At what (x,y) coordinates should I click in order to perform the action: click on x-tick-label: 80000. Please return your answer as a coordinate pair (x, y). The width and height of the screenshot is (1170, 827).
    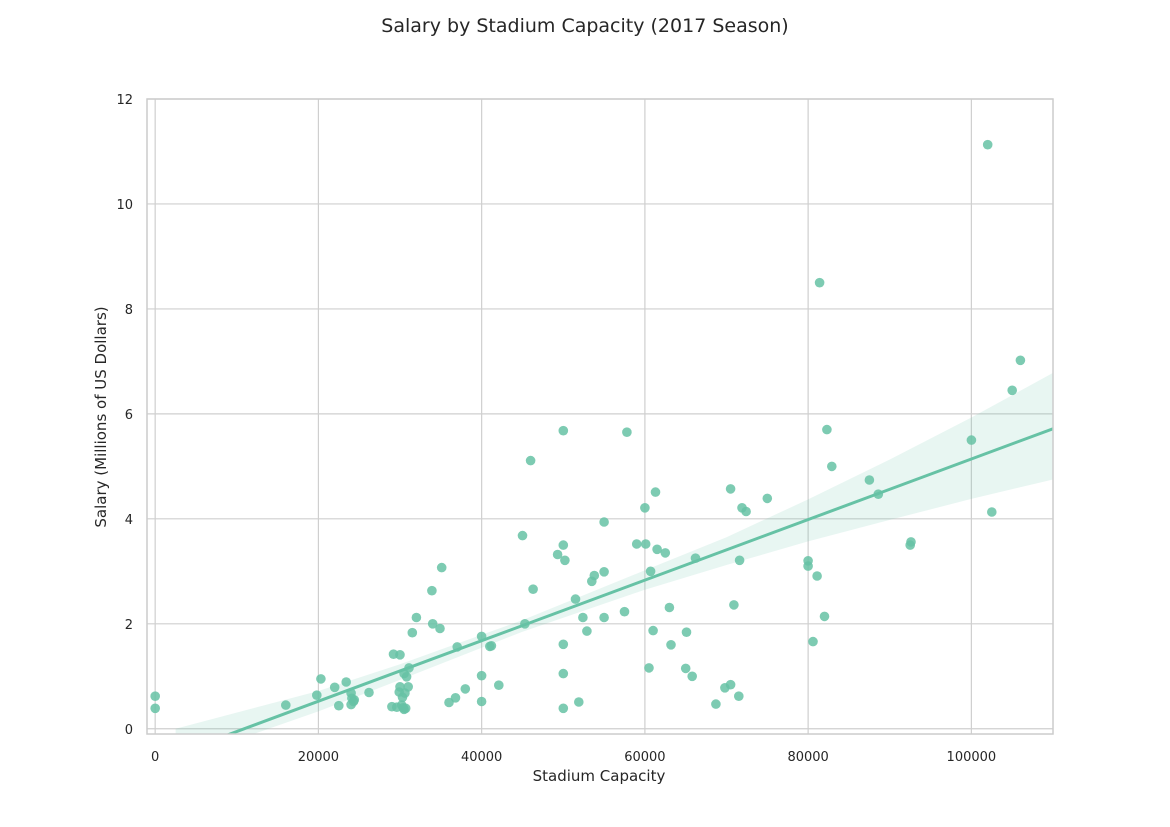
    Looking at the image, I should click on (807, 757).